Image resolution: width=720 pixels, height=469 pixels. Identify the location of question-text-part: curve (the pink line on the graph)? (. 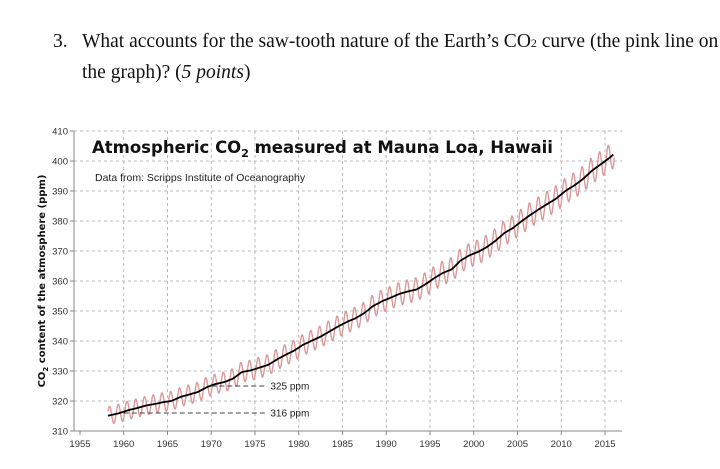
(400, 57).